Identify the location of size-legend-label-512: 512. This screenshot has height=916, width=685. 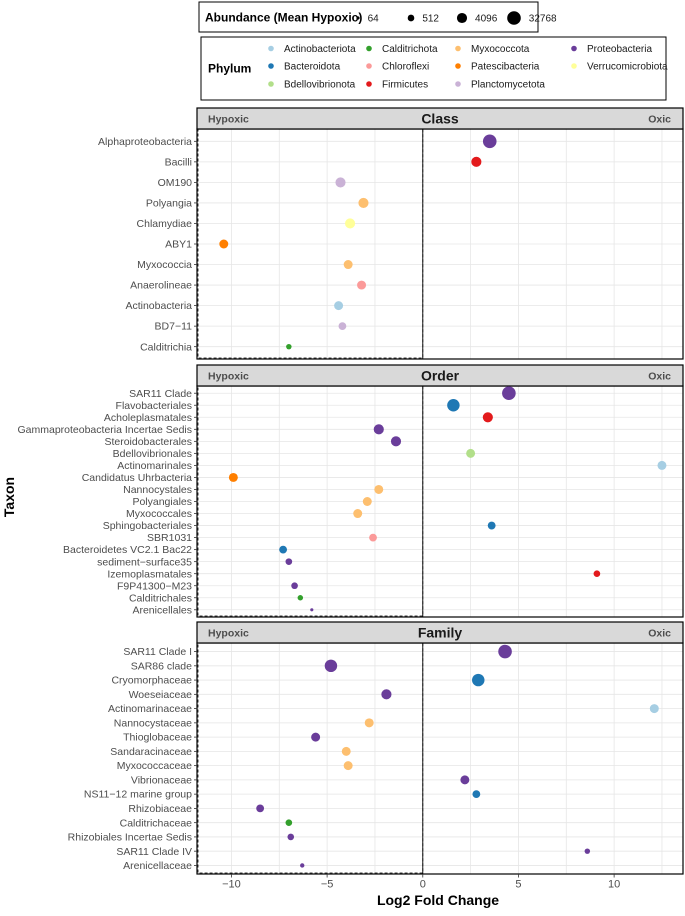
(430, 19).